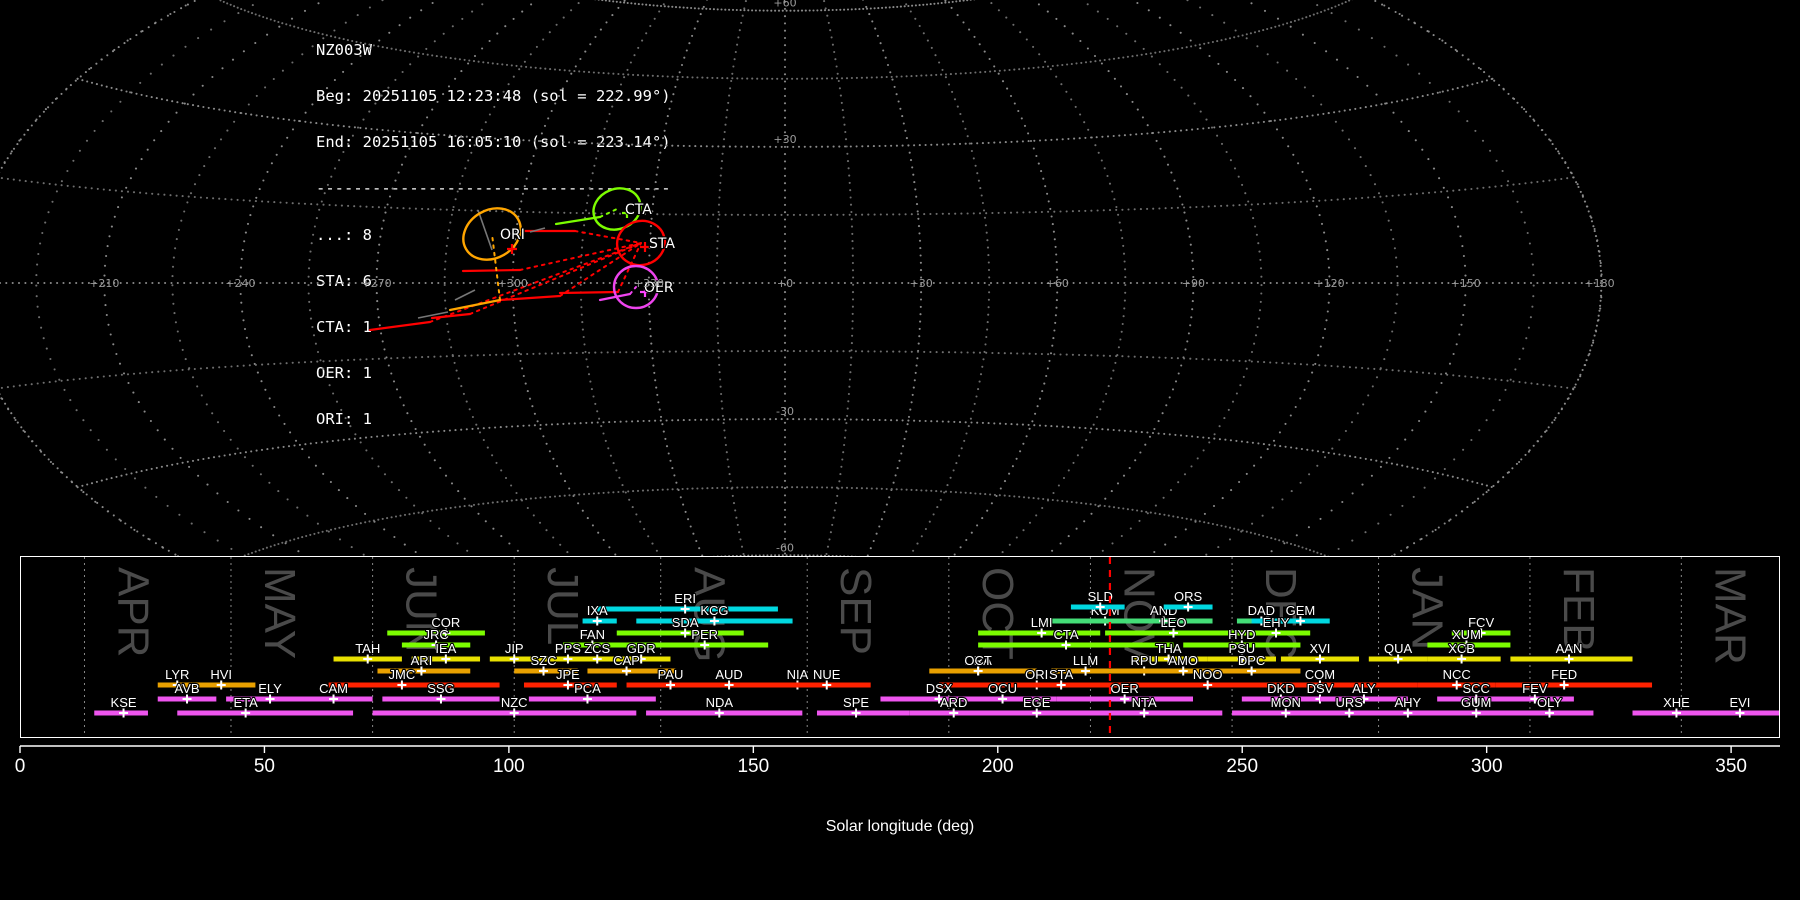 The width and height of the screenshot is (1800, 900). What do you see at coordinates (1476, 692) in the screenshot?
I see `shower-bar: SCC` at bounding box center [1476, 692].